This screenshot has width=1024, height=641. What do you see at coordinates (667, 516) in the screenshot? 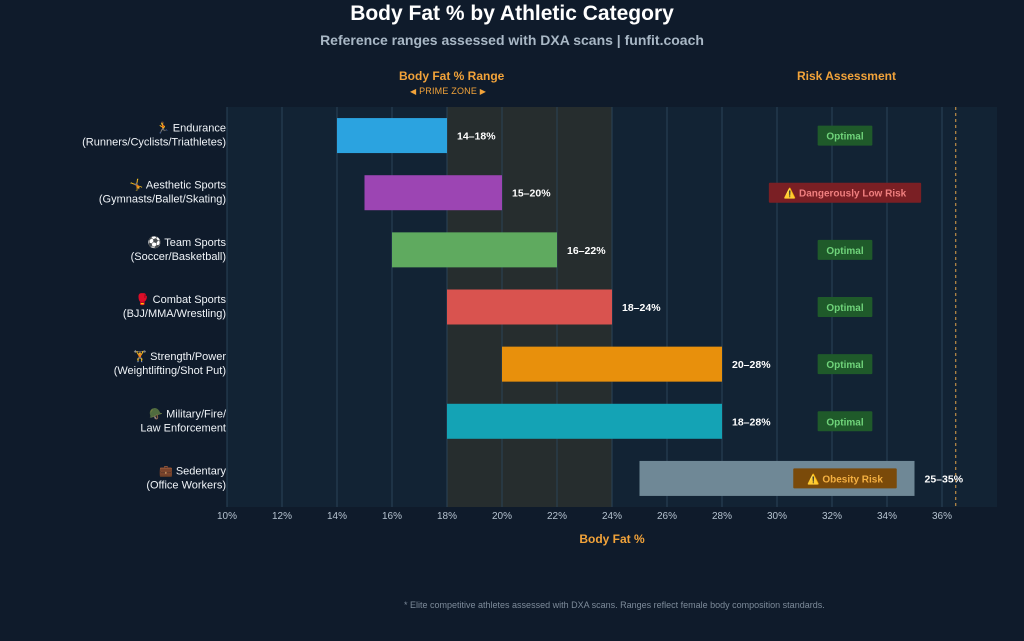
I see `x-tick-label: 26%` at bounding box center [667, 516].